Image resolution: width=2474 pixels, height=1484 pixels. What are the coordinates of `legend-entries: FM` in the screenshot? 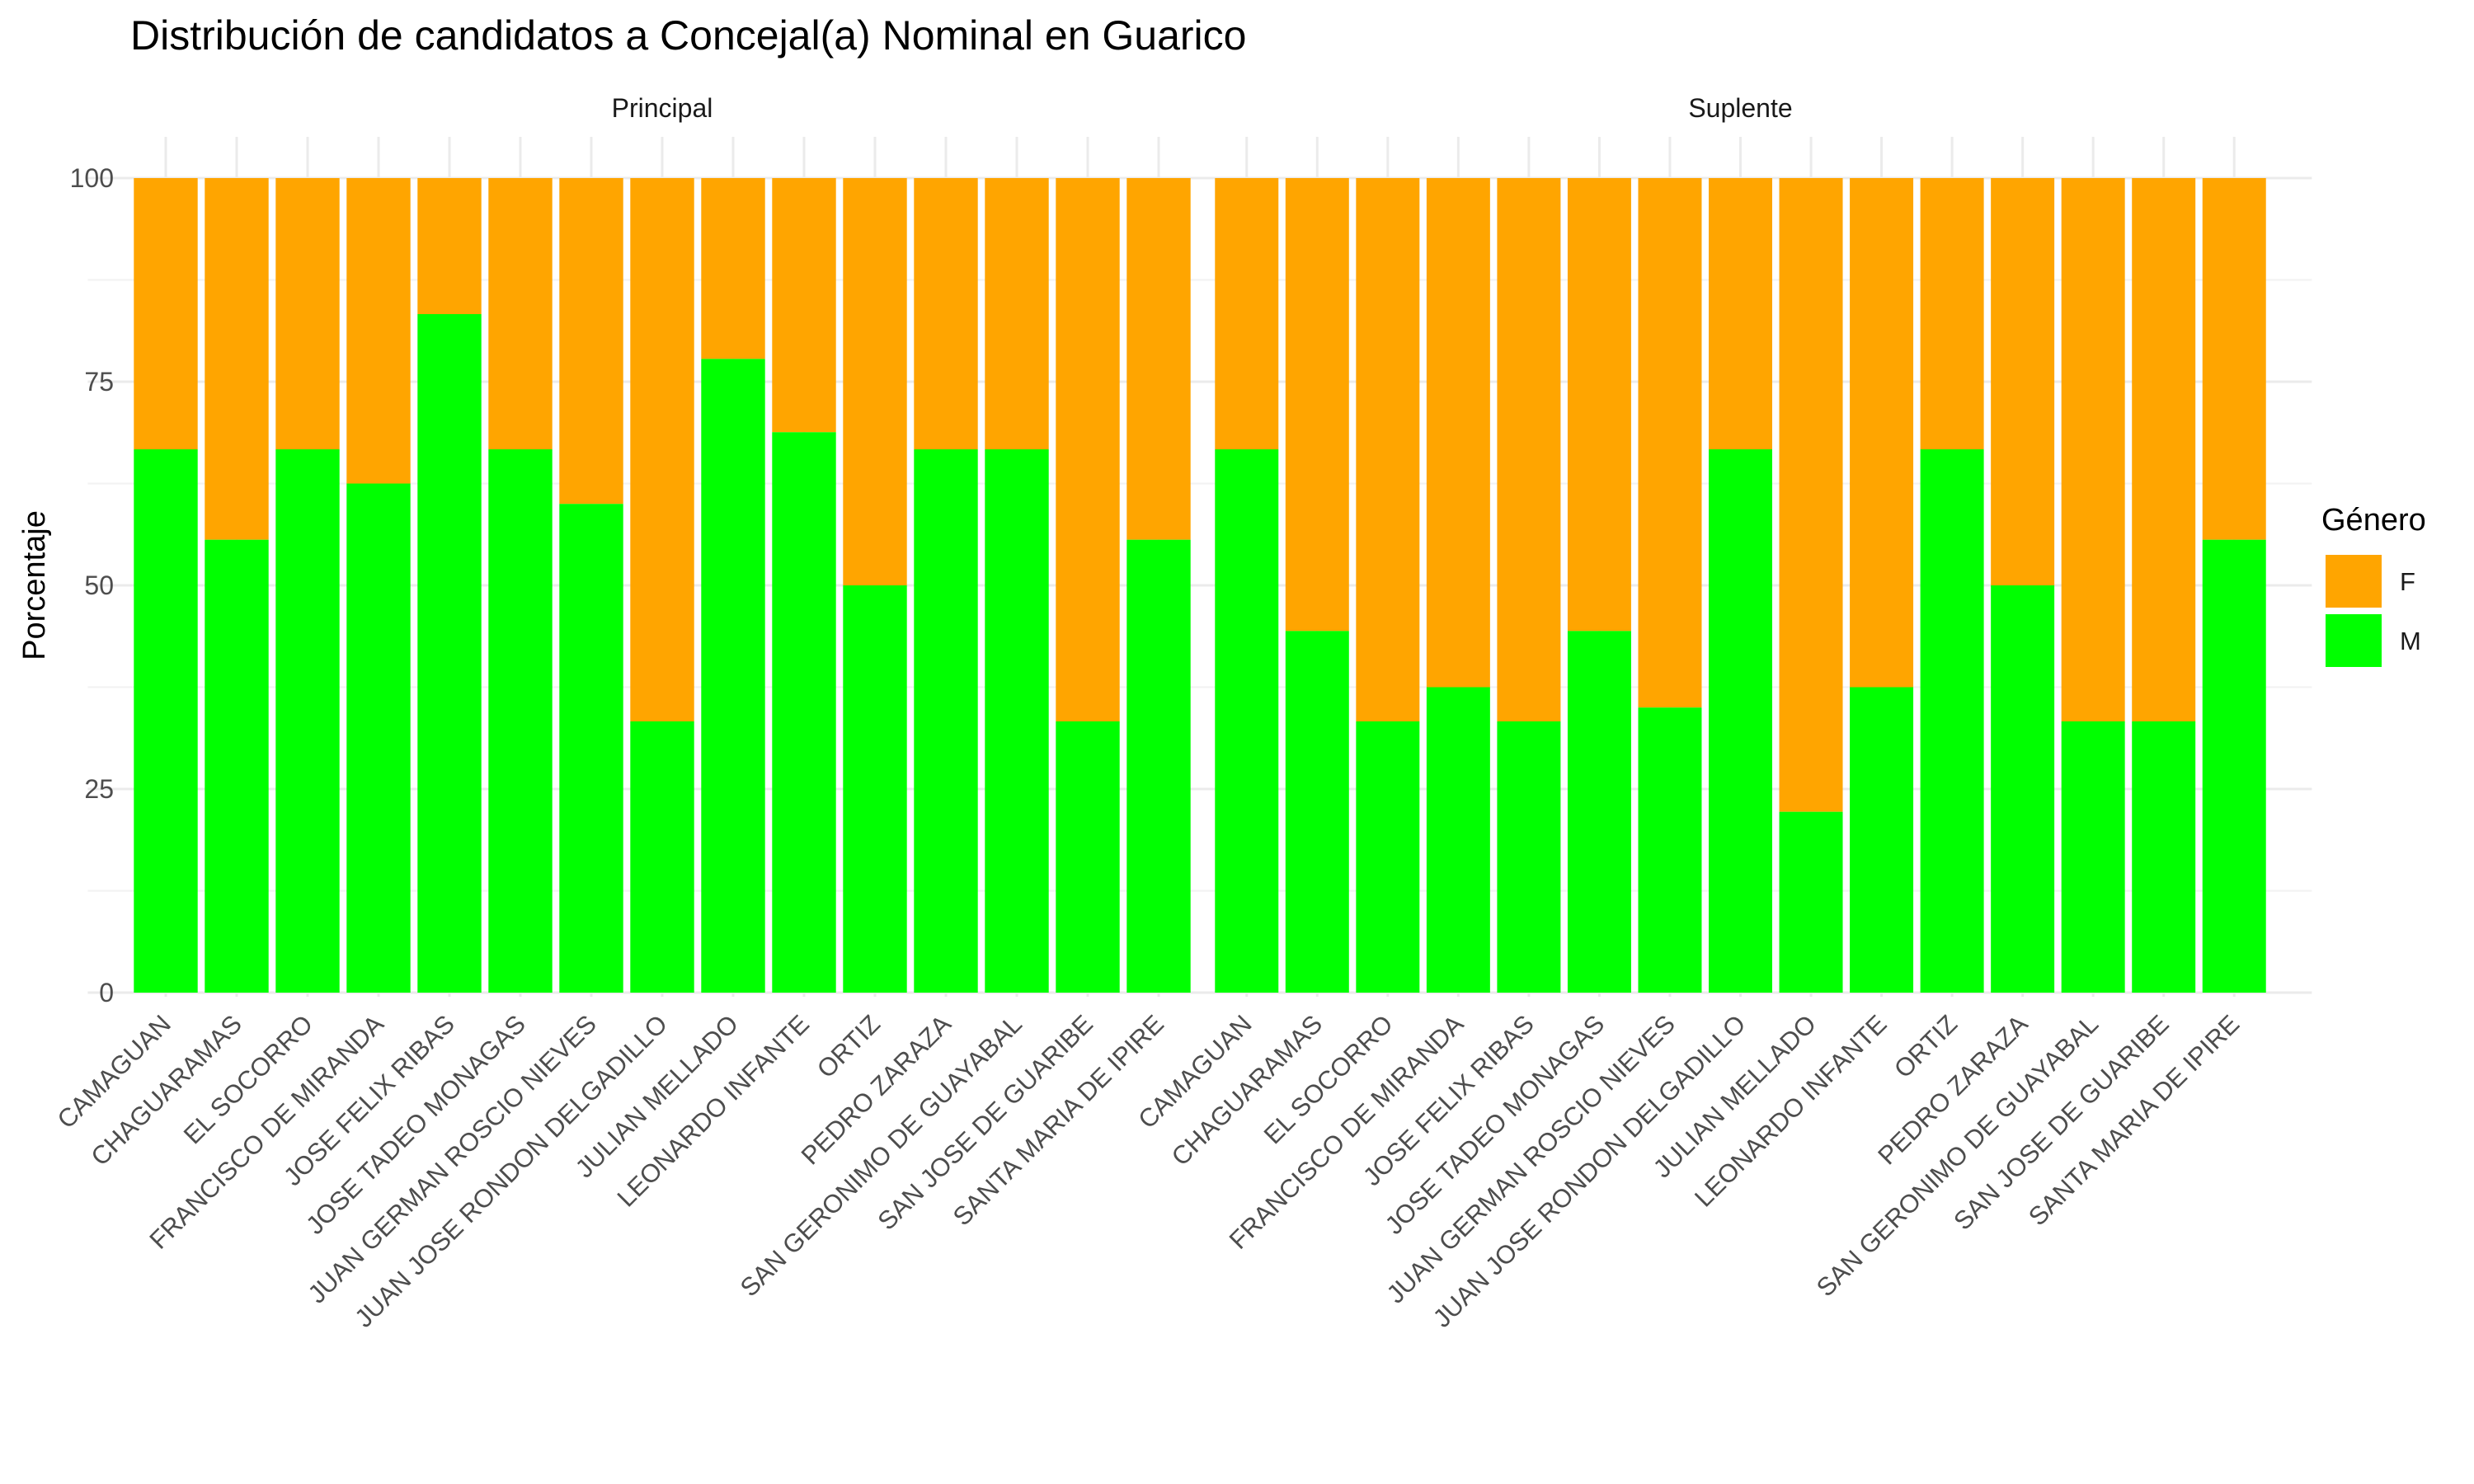 It's located at (2373, 611).